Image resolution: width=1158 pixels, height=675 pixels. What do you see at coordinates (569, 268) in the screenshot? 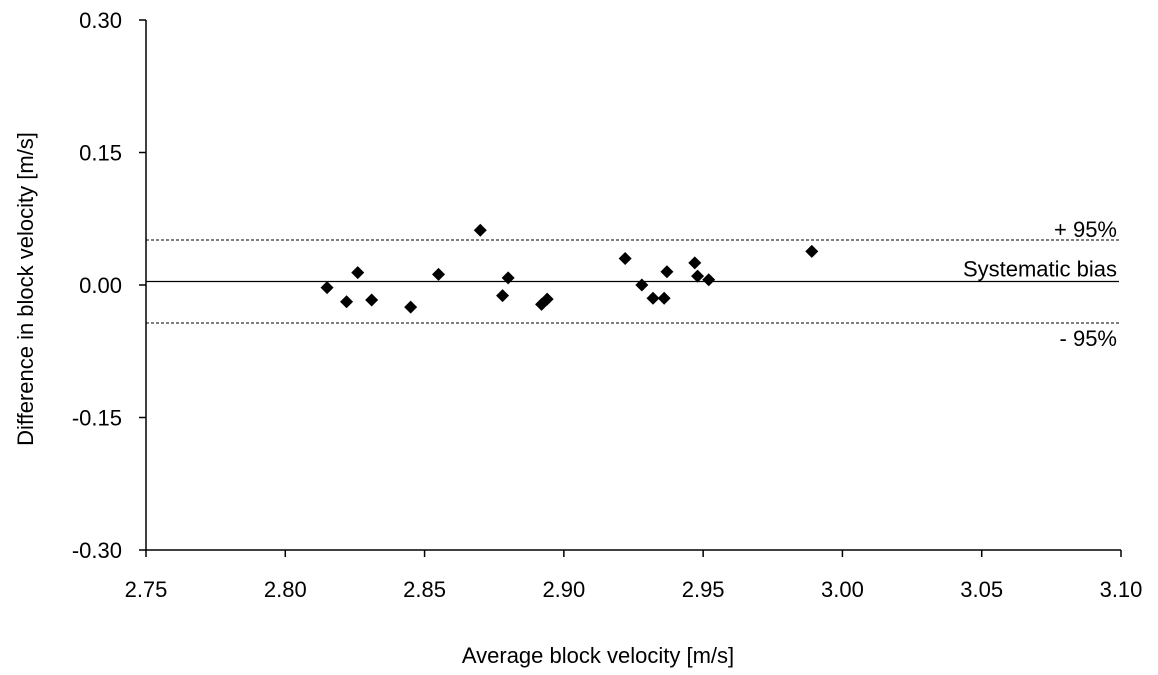
I see `data-points` at bounding box center [569, 268].